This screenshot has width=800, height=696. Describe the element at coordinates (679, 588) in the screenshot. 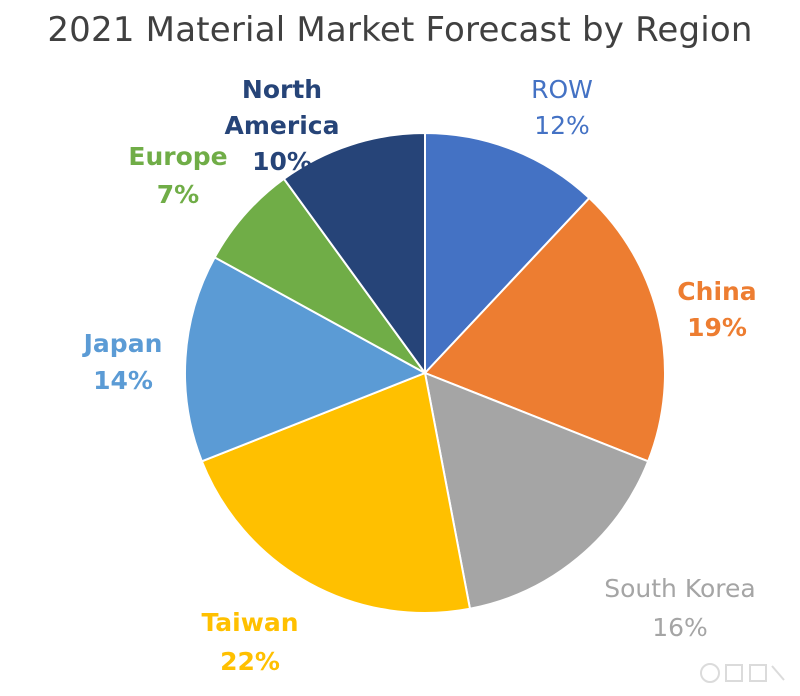

I see `slice-label-south-korea: South Korea` at that location.